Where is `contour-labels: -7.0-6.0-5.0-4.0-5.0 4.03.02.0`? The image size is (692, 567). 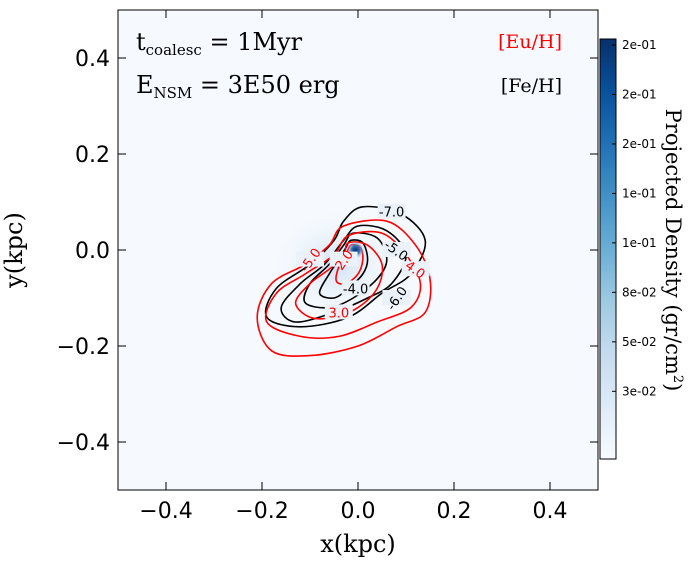 contour-labels: -7.0-6.0-5.0-4.0-5.0 4.03.02.0 is located at coordinates (363, 262).